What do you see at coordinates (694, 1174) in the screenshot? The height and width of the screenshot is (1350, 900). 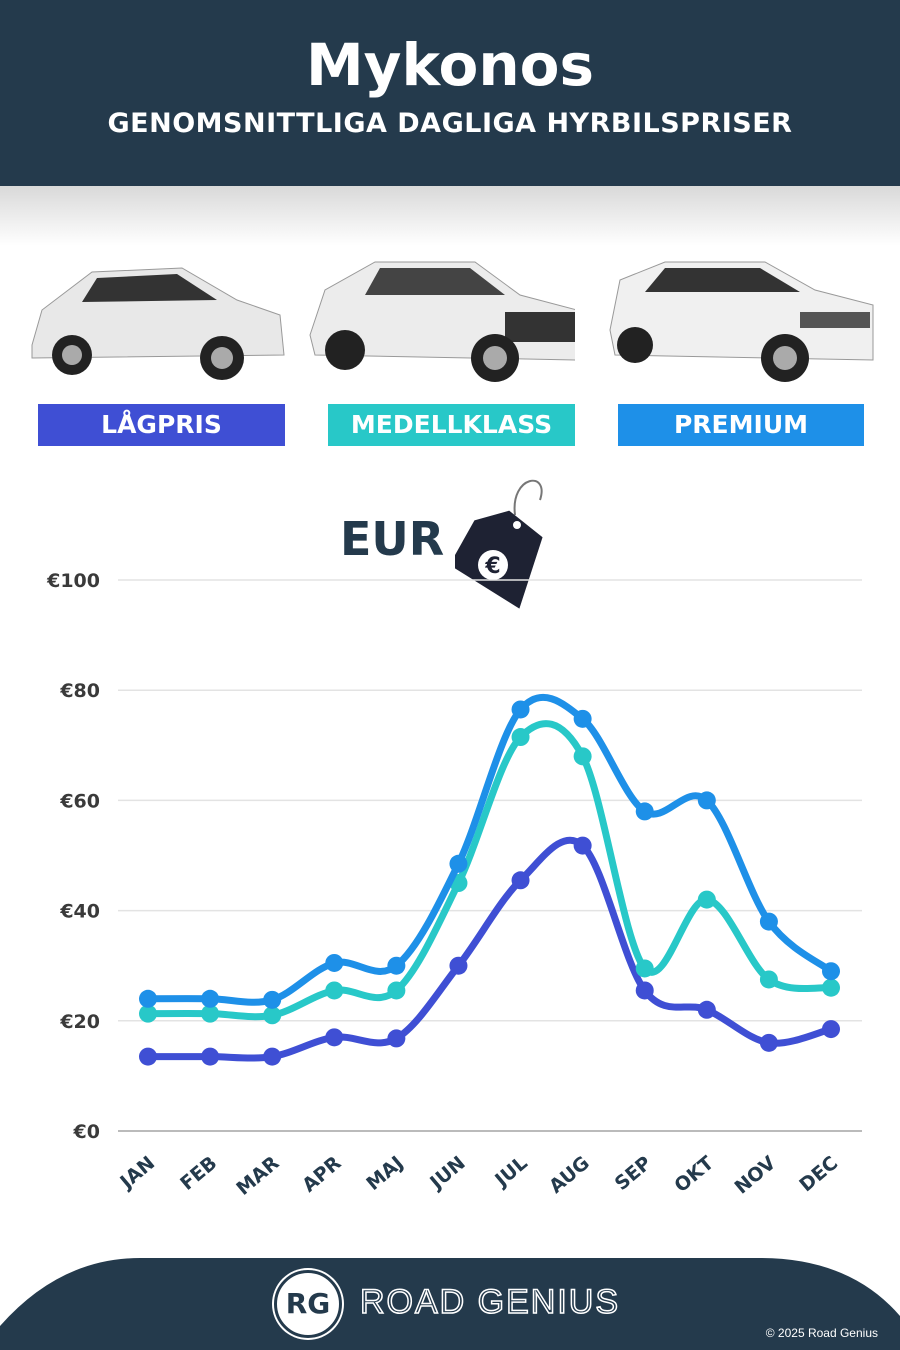 I see `x-tick-label: OKT` at bounding box center [694, 1174].